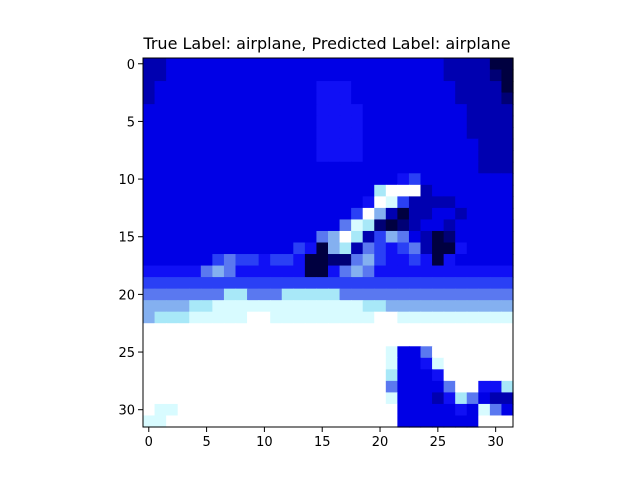  Describe the element at coordinates (126, 353) in the screenshot. I see `y-tick-label: 25` at that location.